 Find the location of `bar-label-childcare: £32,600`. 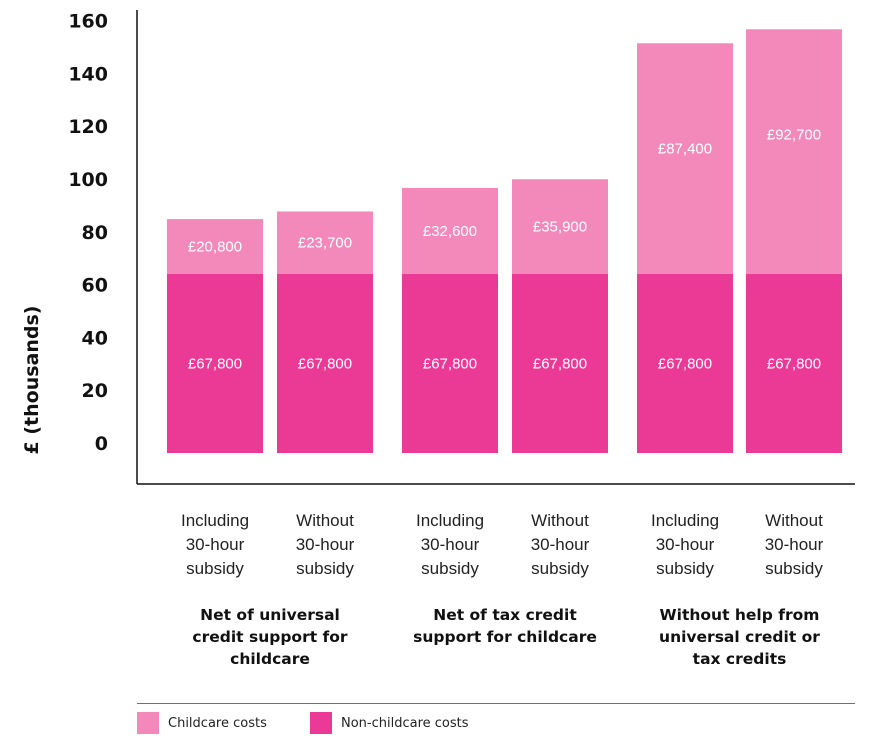

bar-label-childcare: £32,600 is located at coordinates (450, 231).